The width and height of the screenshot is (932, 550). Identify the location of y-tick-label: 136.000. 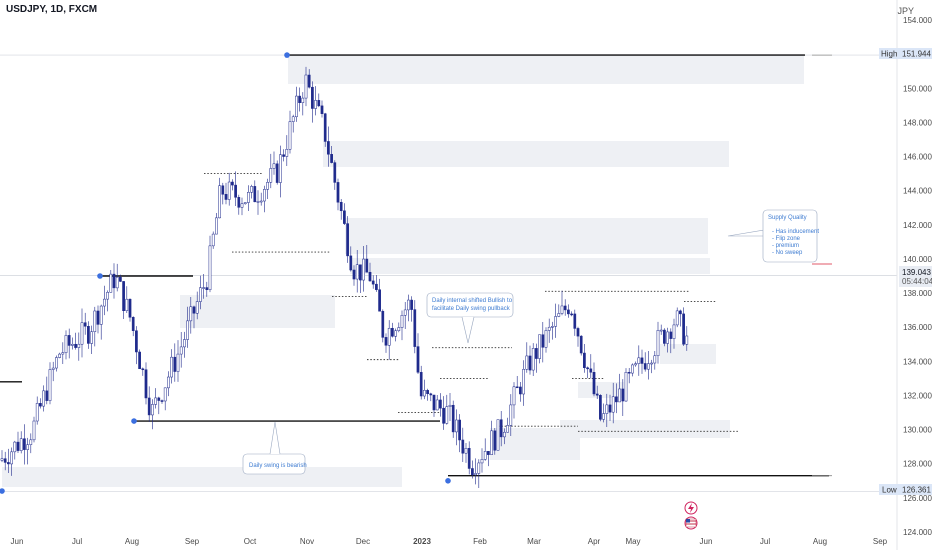
(917, 327).